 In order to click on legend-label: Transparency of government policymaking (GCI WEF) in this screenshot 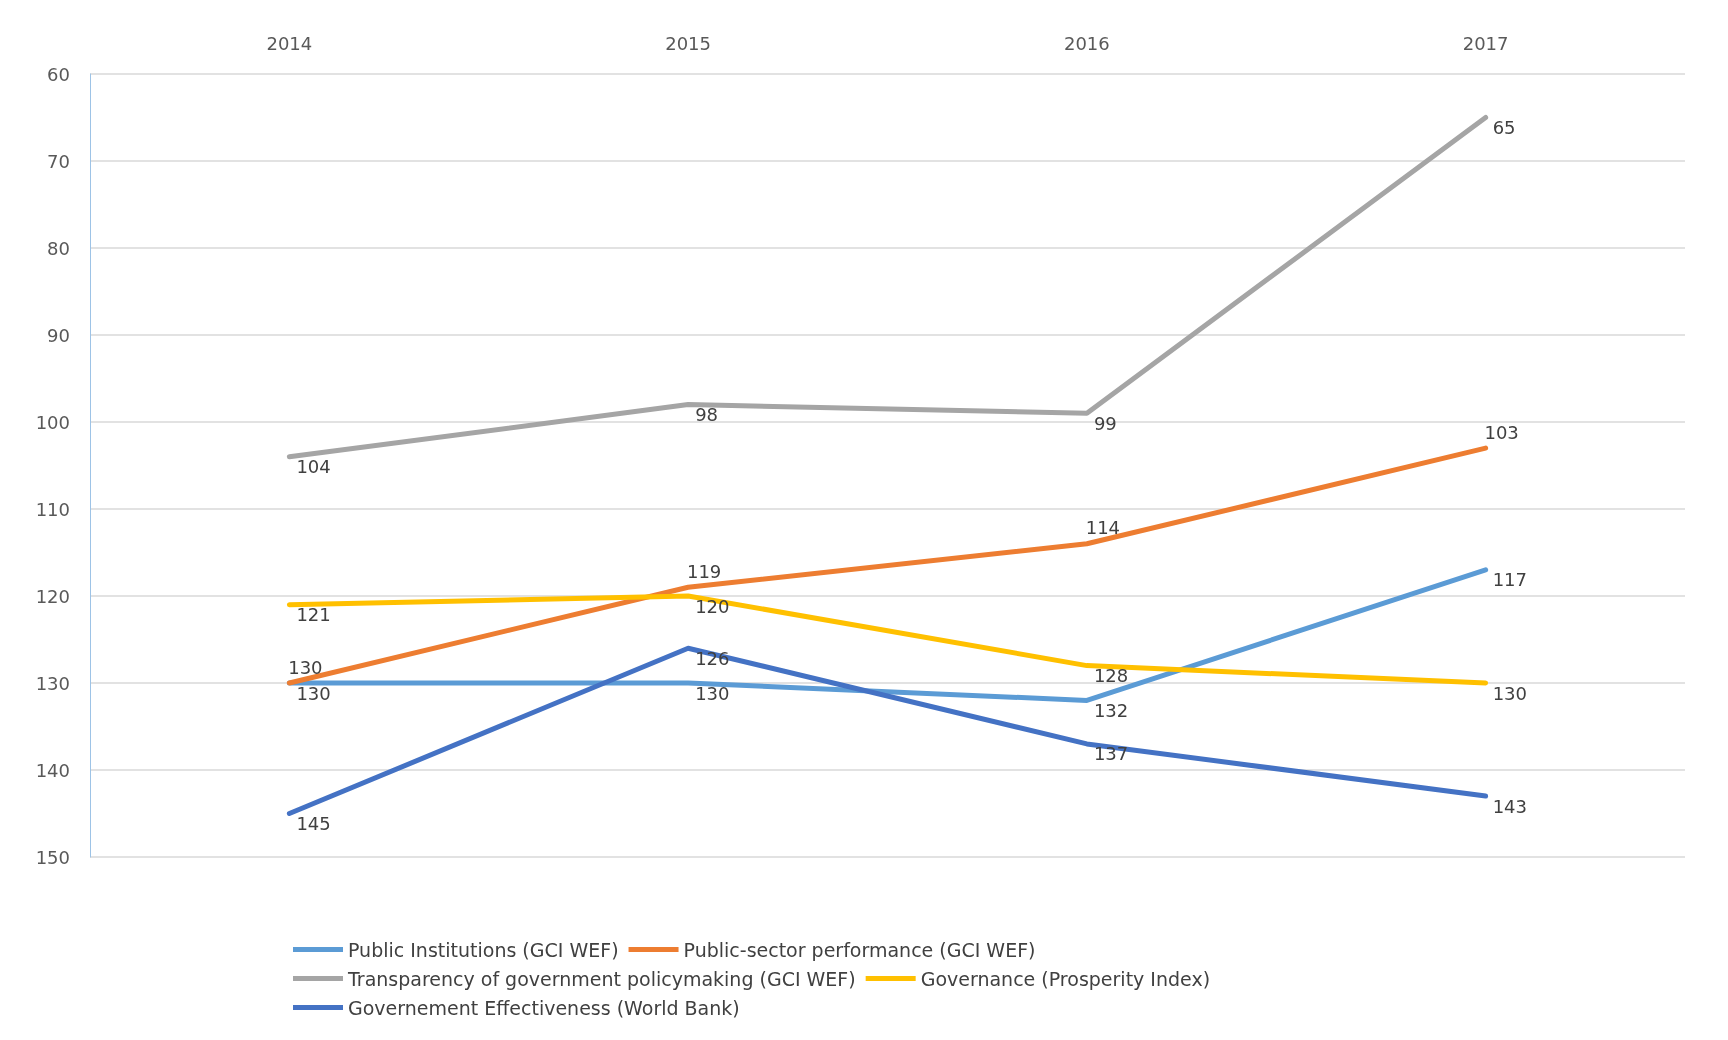, I will do `click(601, 978)`.